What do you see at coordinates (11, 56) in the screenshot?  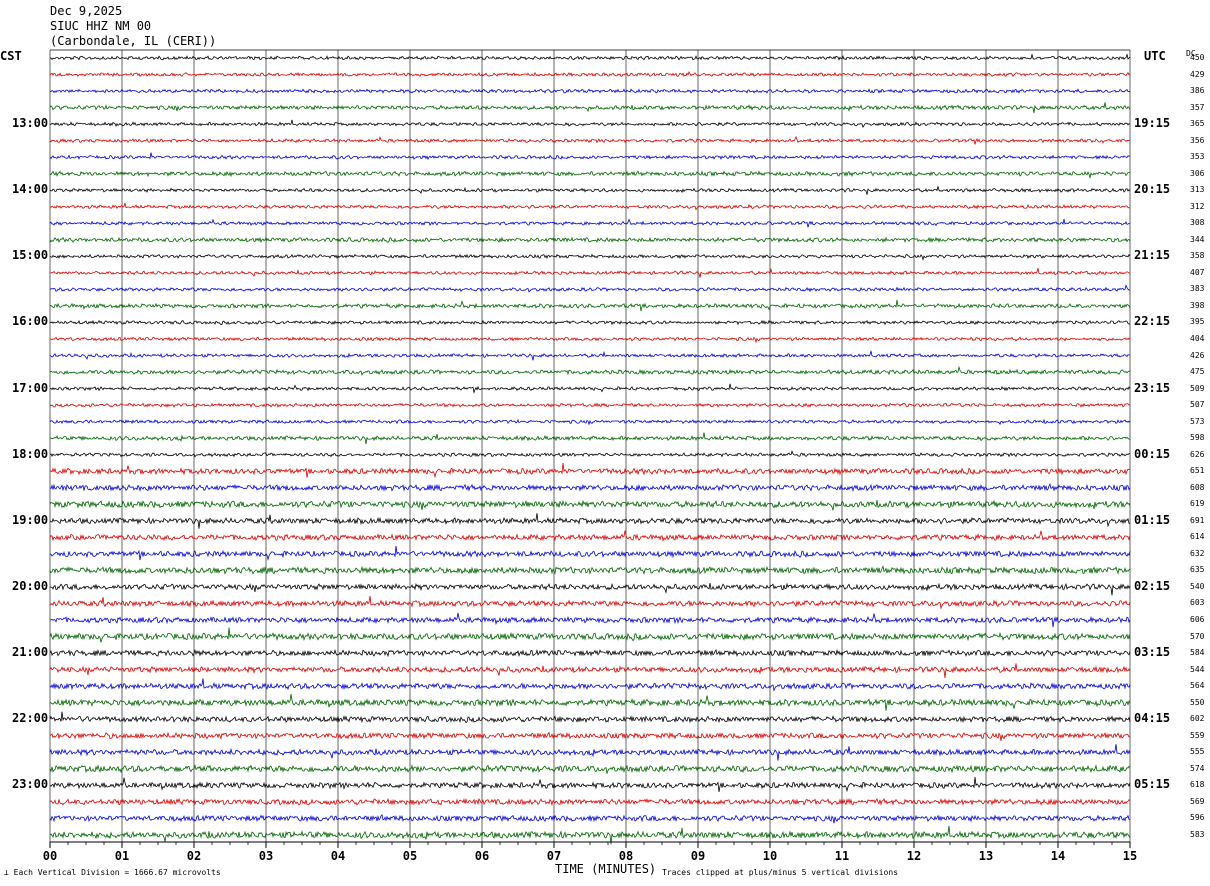 I see `left-timezone-label: CST` at bounding box center [11, 56].